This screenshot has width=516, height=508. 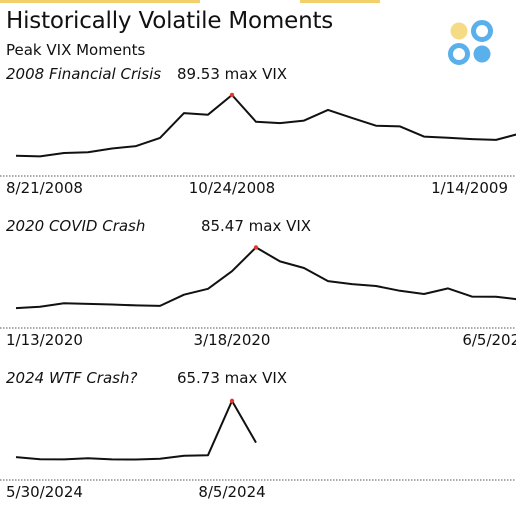 I want to click on chart-title: Historically Volatile Moments, so click(x=170, y=21).